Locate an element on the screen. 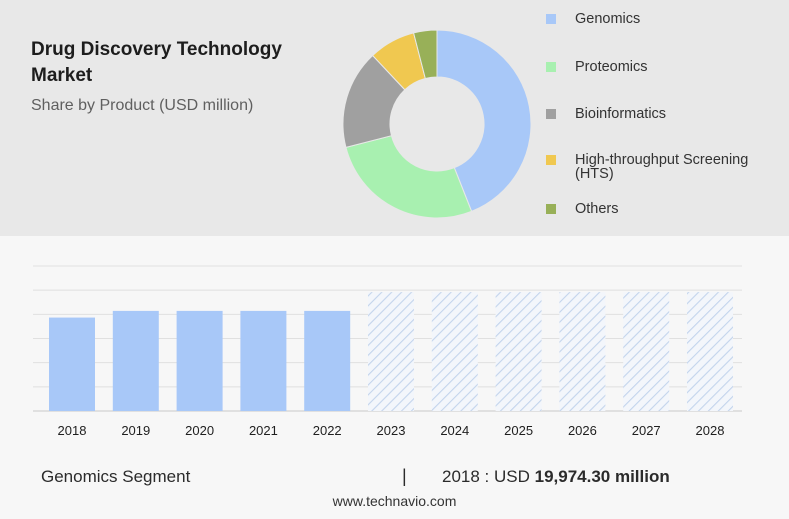 This screenshot has width=789, height=519. donut-slice-genomics is located at coordinates (484, 121).